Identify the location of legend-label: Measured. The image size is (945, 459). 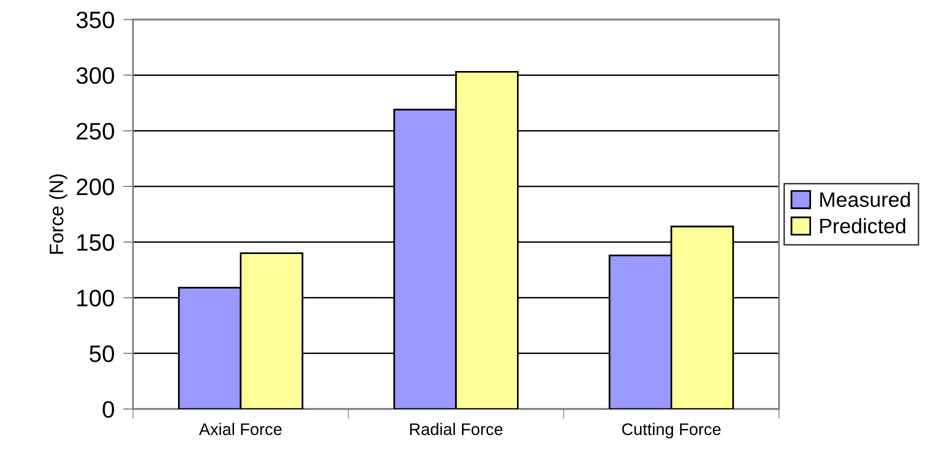
(865, 200).